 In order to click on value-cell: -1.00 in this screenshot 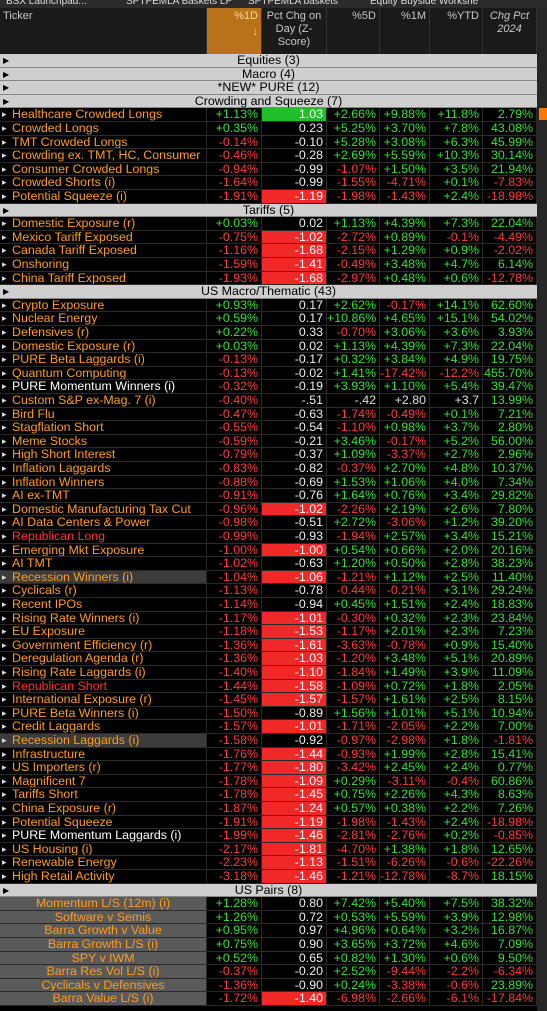, I will do `click(294, 550)`.